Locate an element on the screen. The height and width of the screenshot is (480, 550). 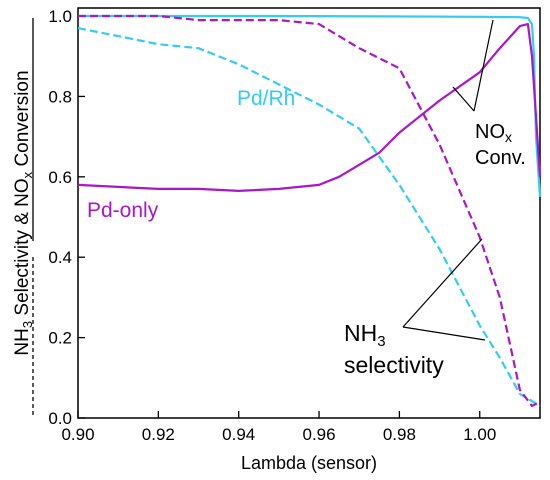
y-label-nox: NO is located at coordinates (22, 192).